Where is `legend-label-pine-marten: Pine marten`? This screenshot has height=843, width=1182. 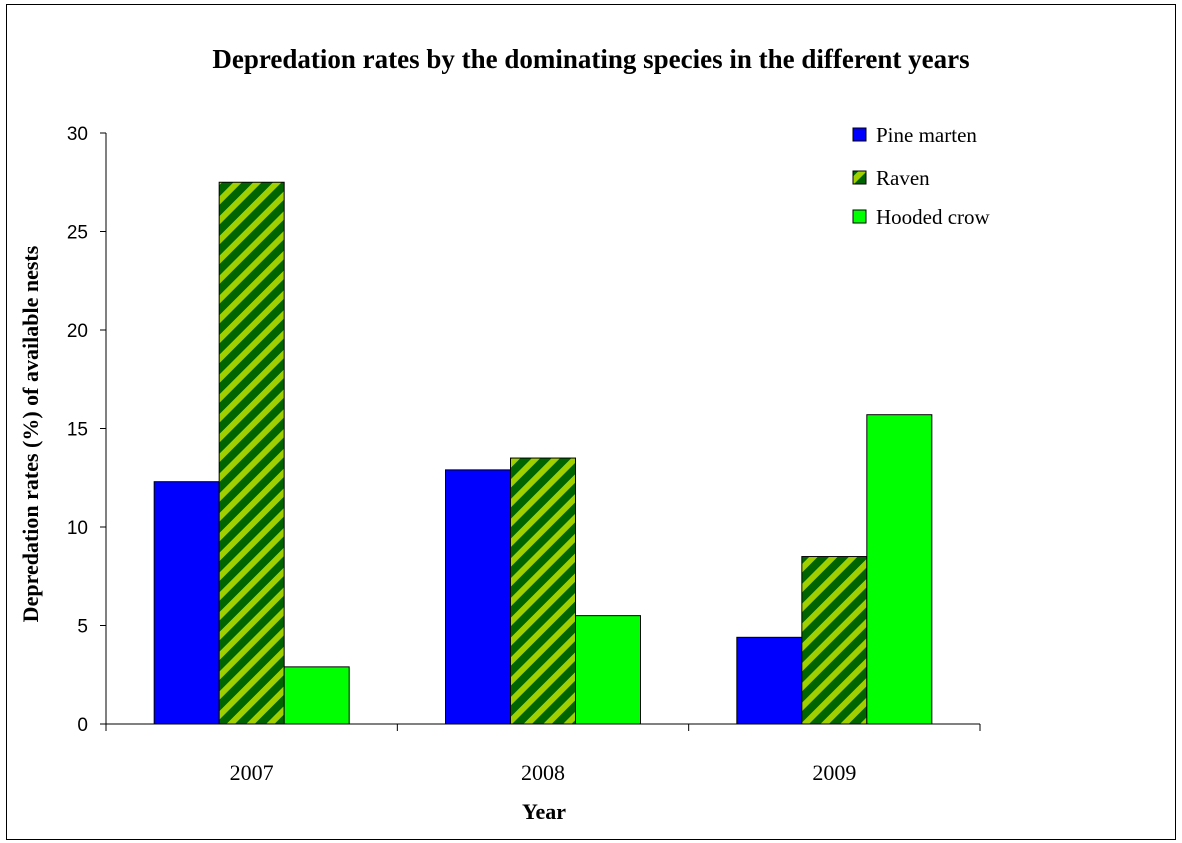
legend-label-pine-marten: Pine marten is located at coordinates (926, 135).